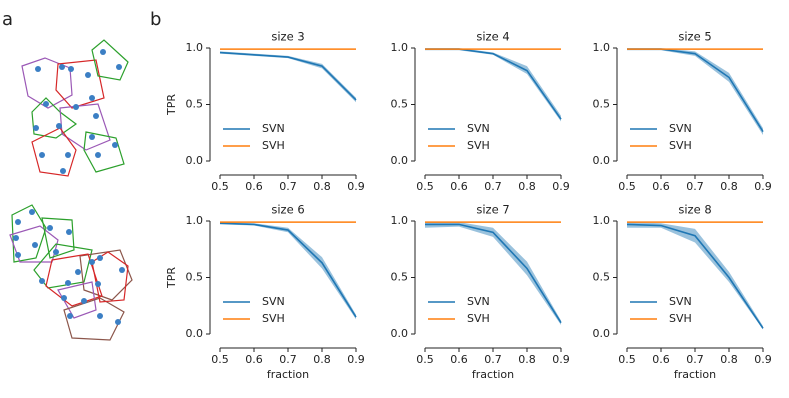  What do you see at coordinates (492, 37) in the screenshot?
I see `chart-title: size 4` at bounding box center [492, 37].